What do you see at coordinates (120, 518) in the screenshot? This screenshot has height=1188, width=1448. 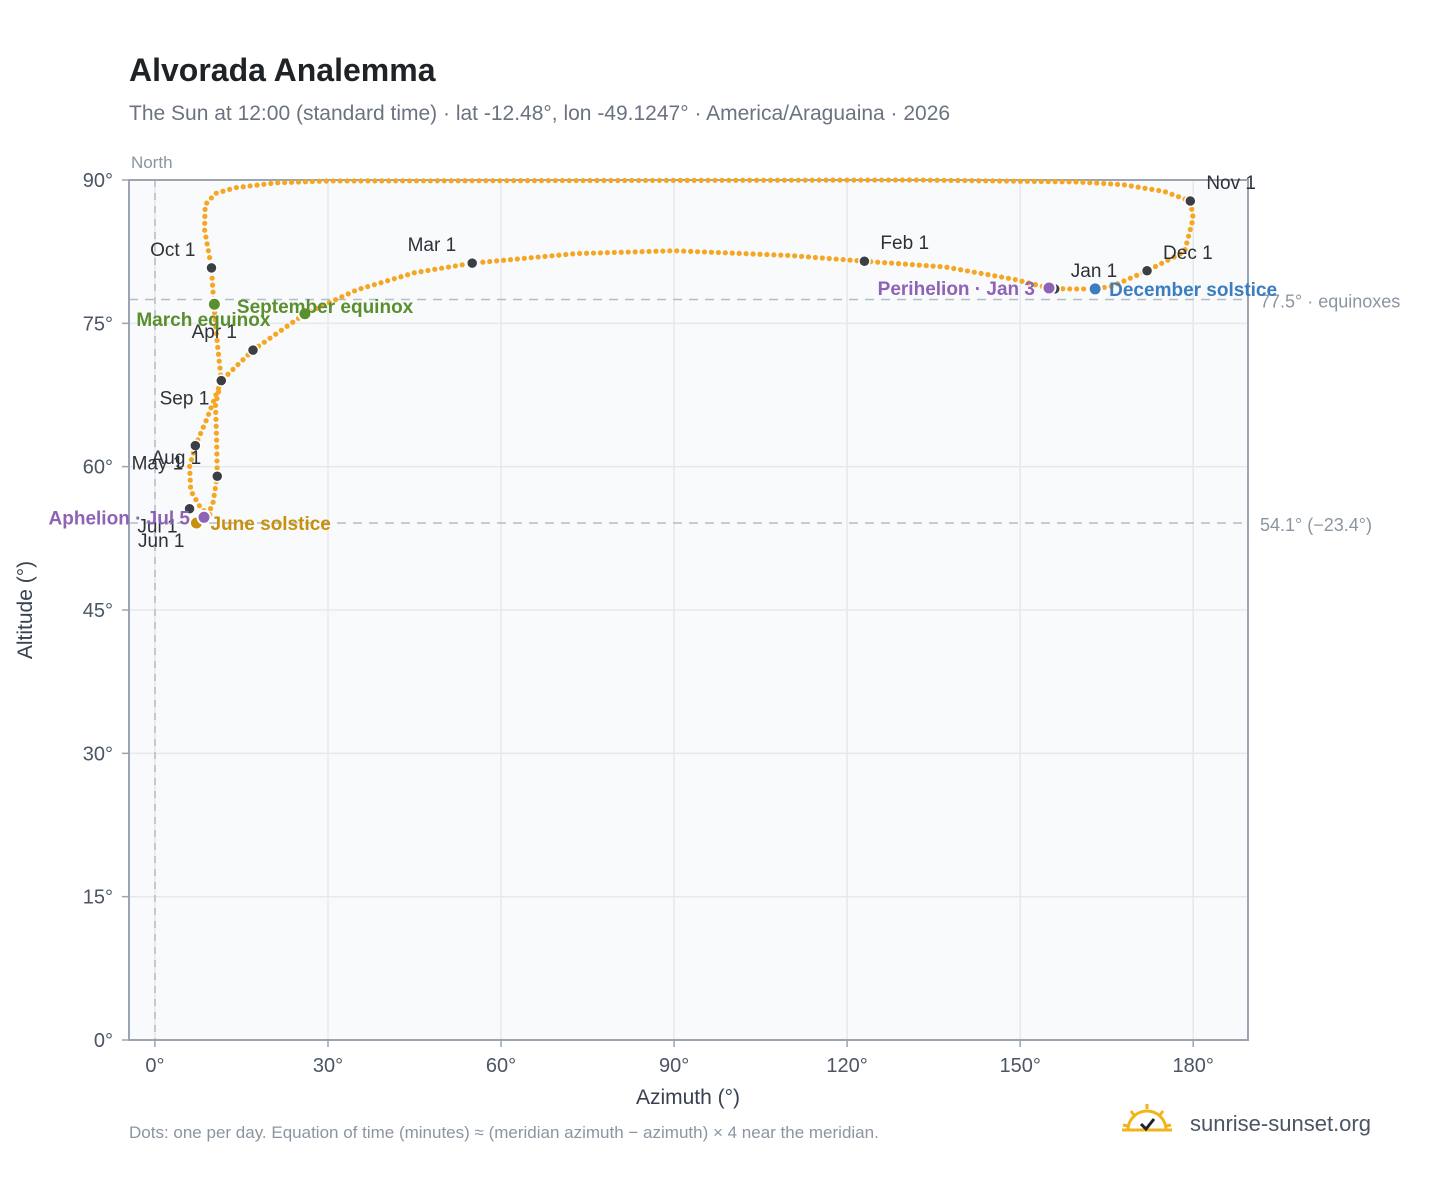 I see `event-label: Aphelion · Jul 5` at bounding box center [120, 518].